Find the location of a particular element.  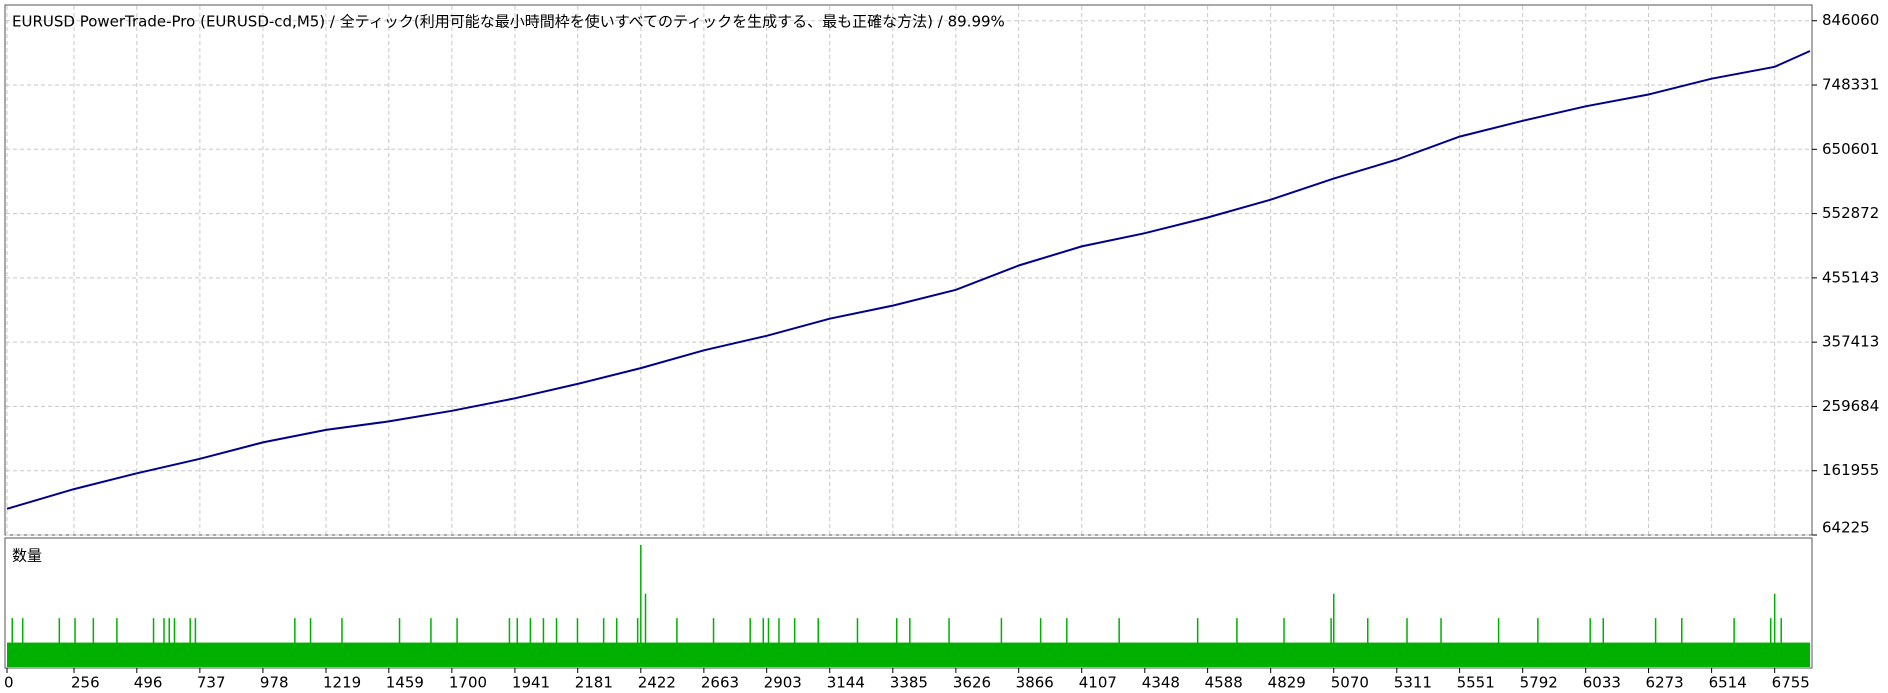

y-tick-label: 259684 is located at coordinates (1850, 406).